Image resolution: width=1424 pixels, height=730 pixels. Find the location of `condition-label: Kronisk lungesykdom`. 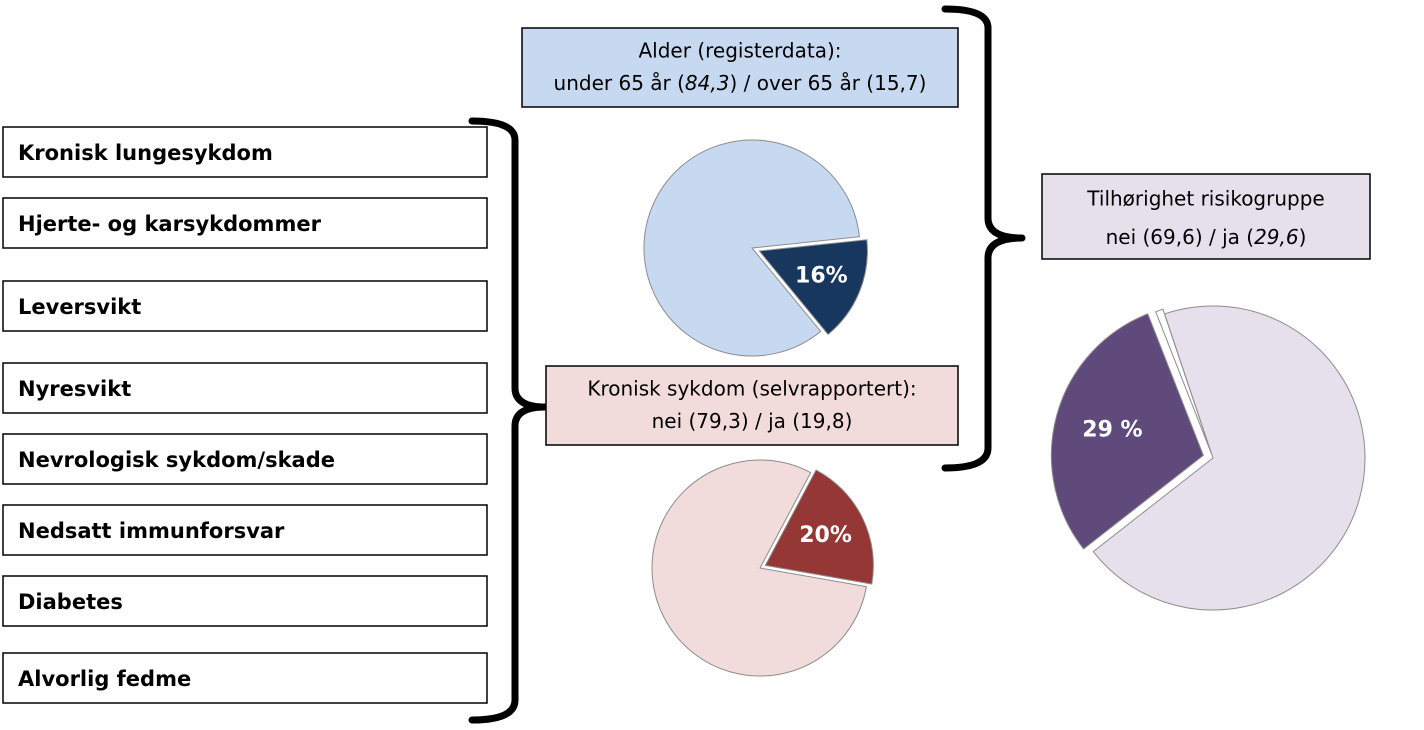

condition-label: Kronisk lungesykdom is located at coordinates (145, 153).